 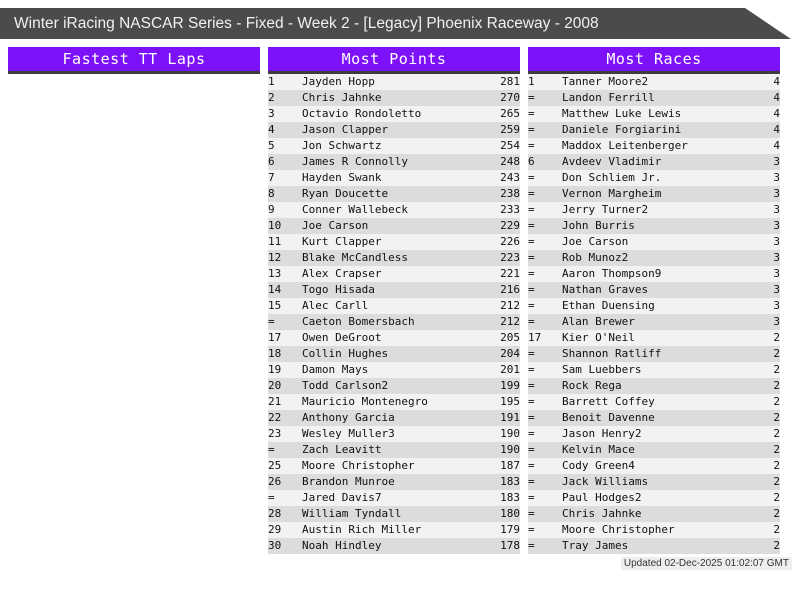 What do you see at coordinates (394, 466) in the screenshot?
I see `table-row: 25 Moore Christopher 187` at bounding box center [394, 466].